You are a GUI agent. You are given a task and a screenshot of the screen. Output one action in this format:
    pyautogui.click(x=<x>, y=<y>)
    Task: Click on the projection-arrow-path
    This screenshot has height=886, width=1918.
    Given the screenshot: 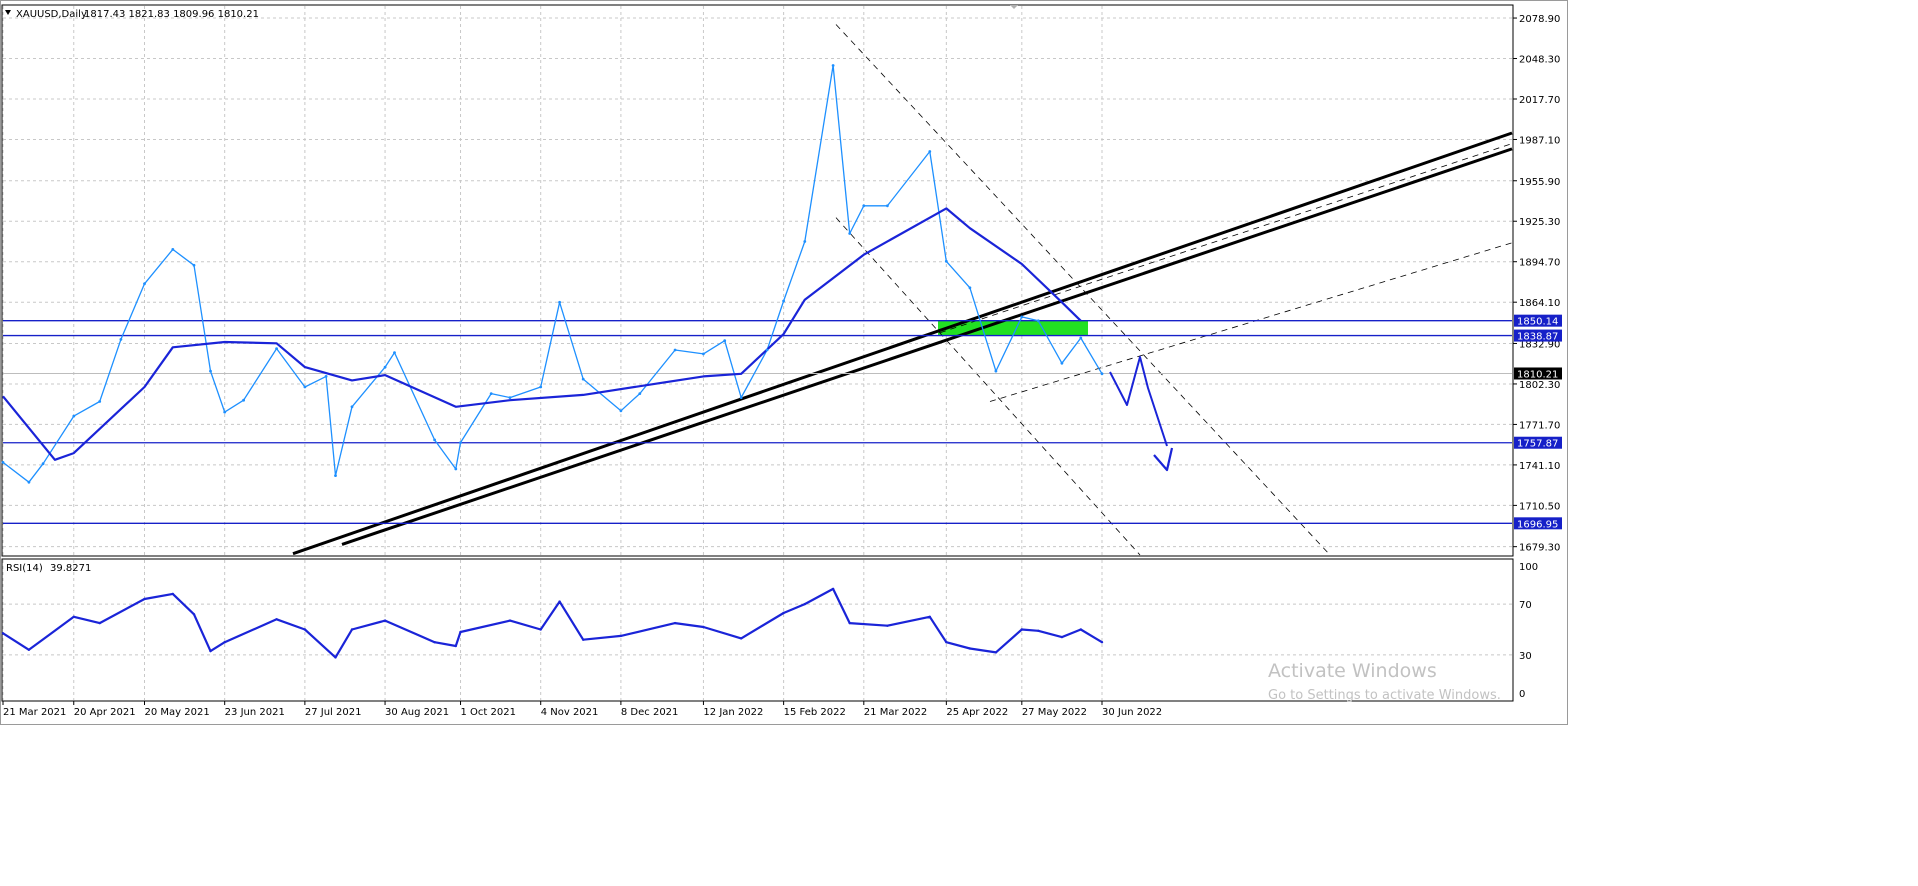 What is the action you would take?
    pyautogui.click(x=1138, y=401)
    